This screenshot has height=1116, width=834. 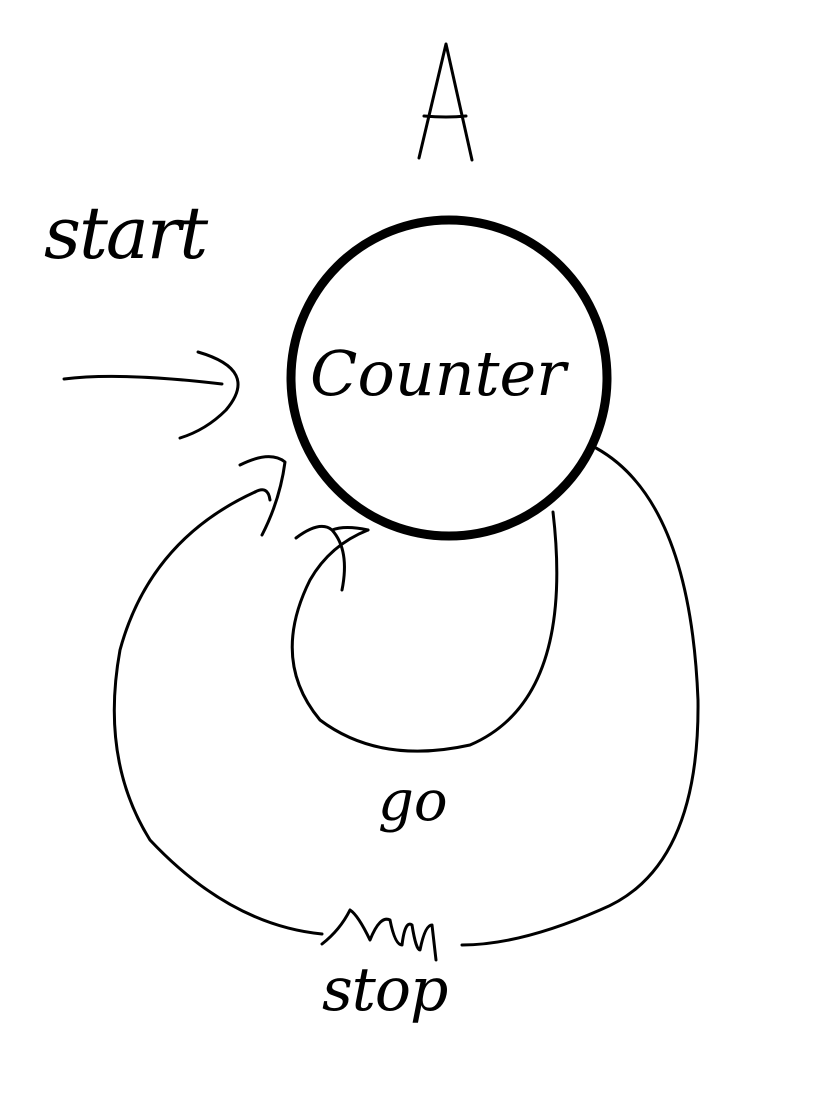 I want to click on start-arrow, so click(x=151, y=395).